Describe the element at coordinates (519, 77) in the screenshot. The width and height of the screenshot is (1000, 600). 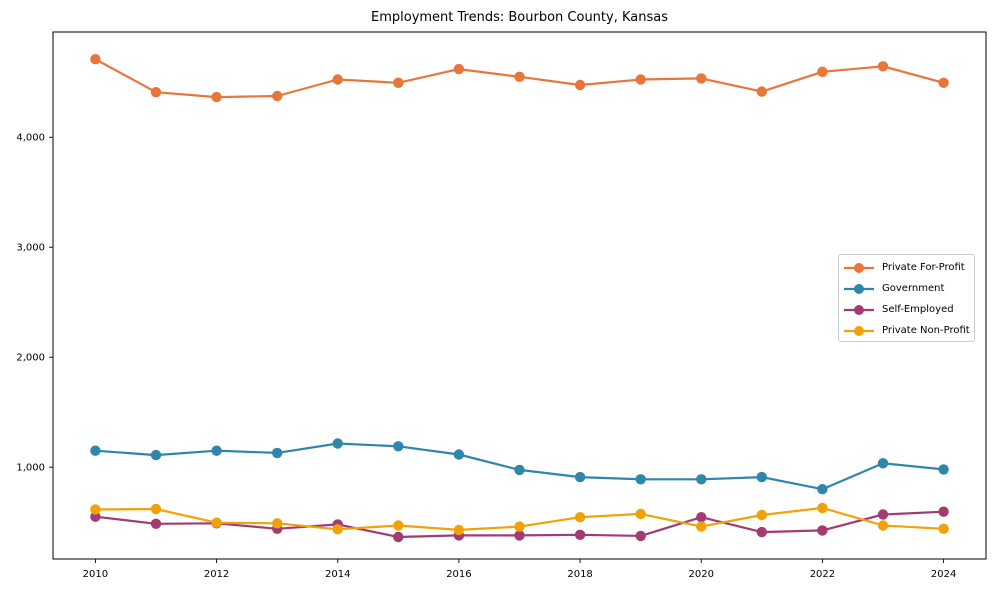
I see `data-point-private-for-profit-2017` at that location.